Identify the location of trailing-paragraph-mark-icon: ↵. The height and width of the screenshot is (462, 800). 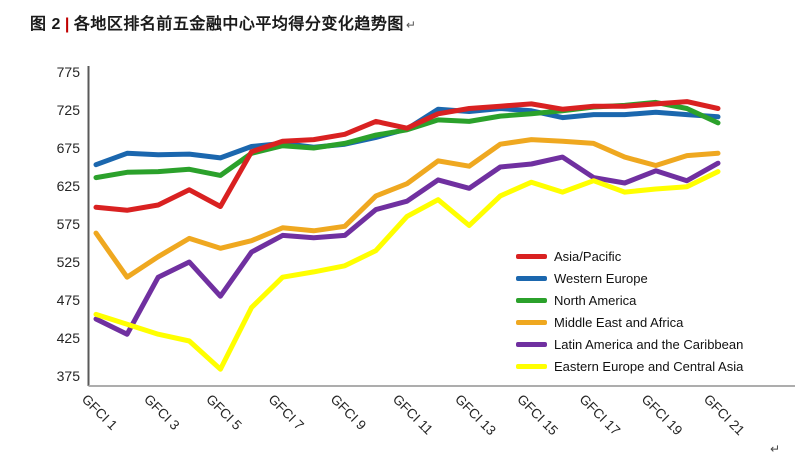
(775, 449).